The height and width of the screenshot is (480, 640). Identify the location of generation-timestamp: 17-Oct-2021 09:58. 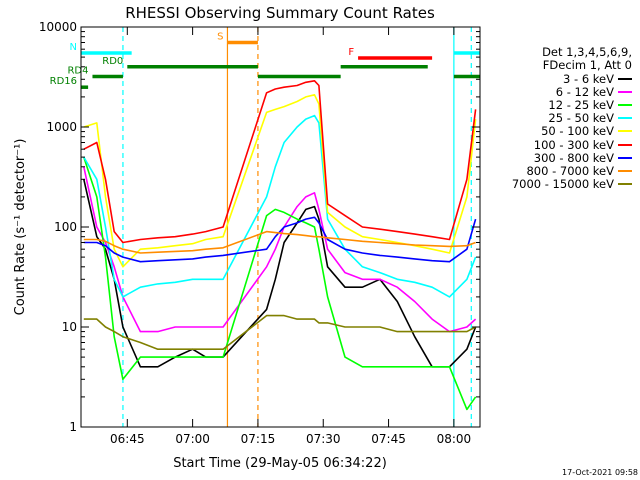
(600, 472).